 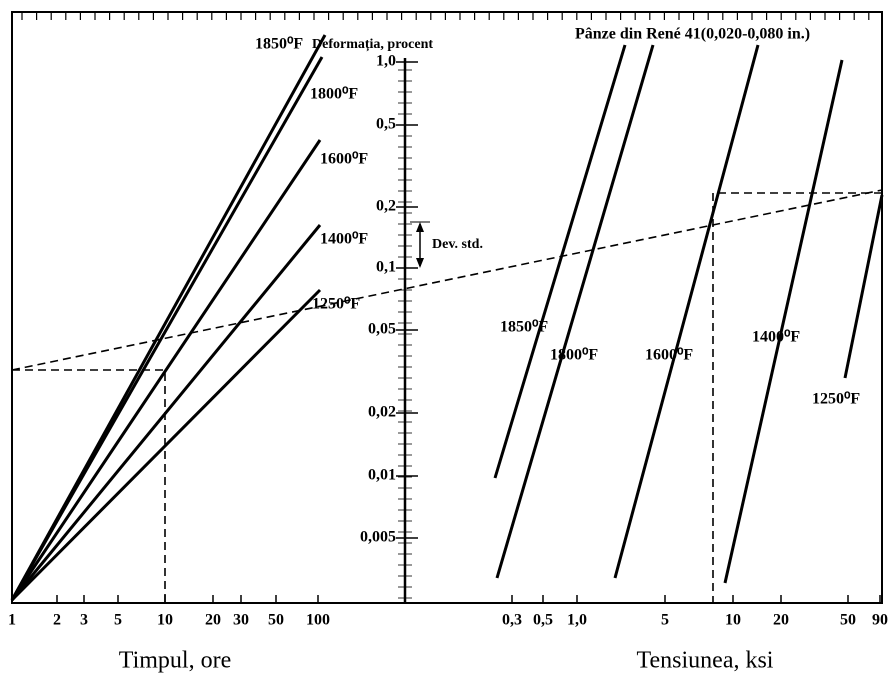 I want to click on x-tick-label: 0,3, so click(x=512, y=620).